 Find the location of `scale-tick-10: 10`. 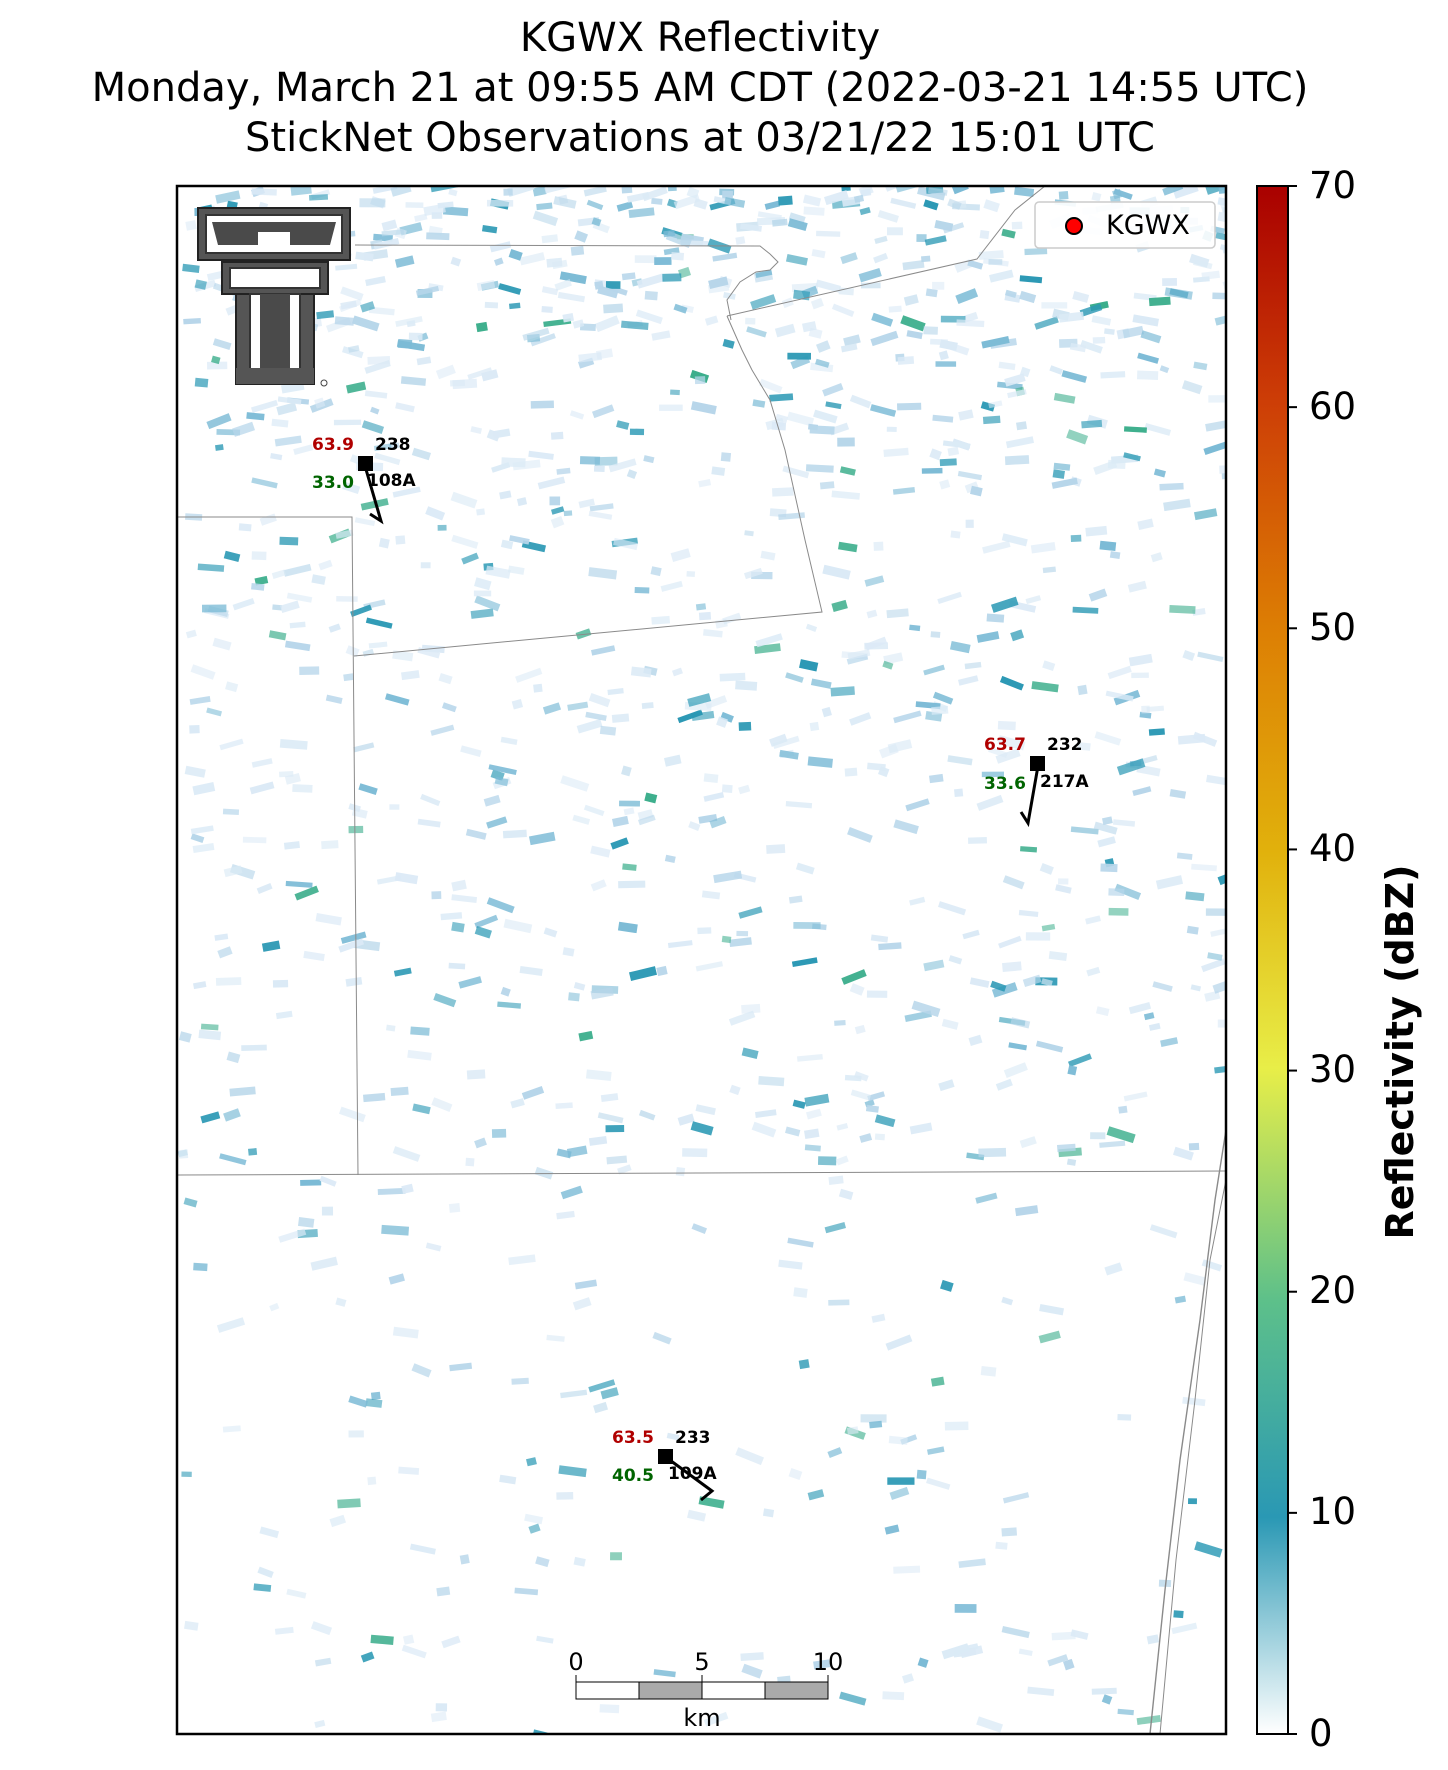

scale-tick-10: 10 is located at coordinates (828, 1662).